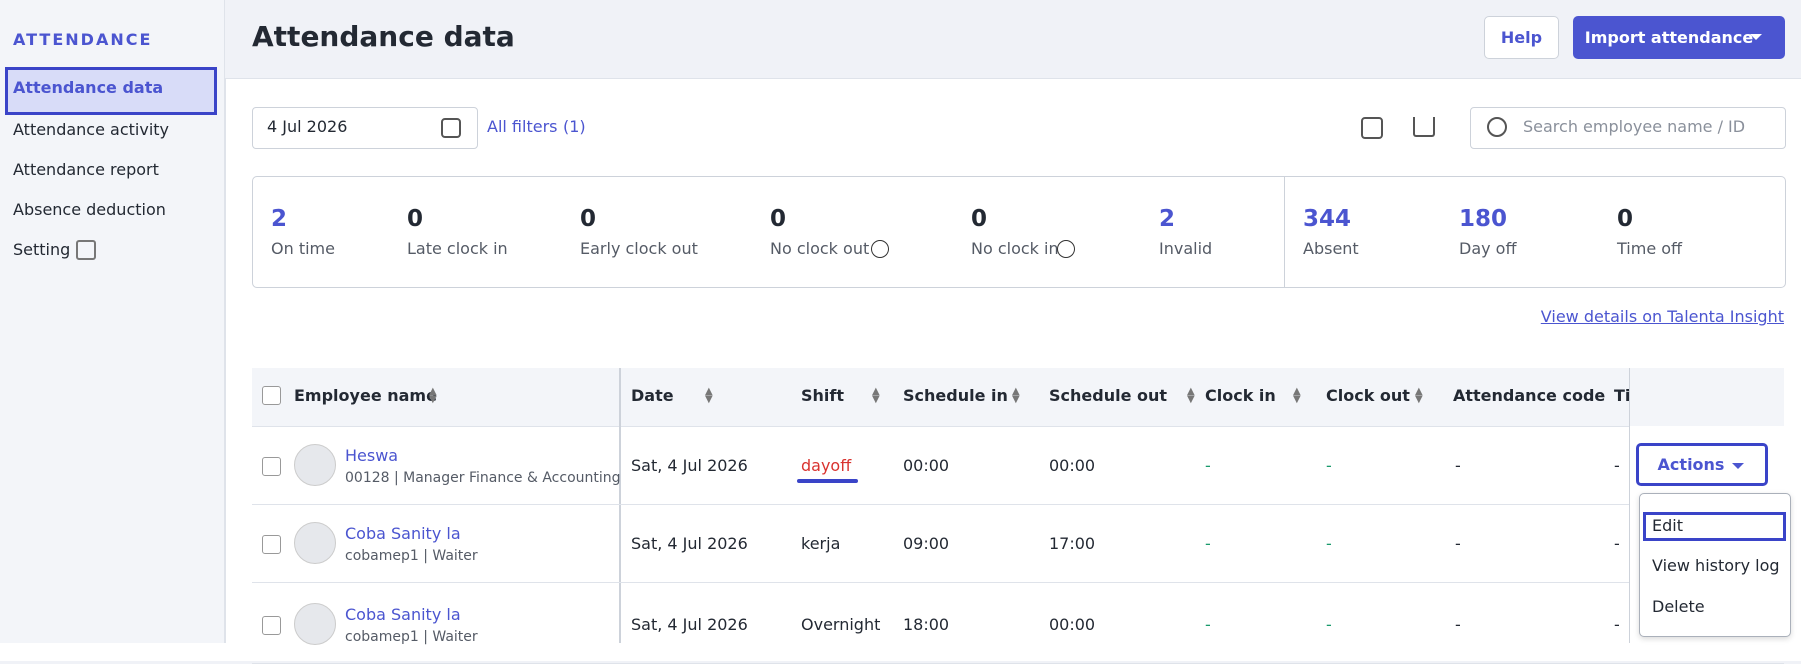 This screenshot has width=1801, height=664. What do you see at coordinates (1678, 606) in the screenshot?
I see `menu-item: Delete` at bounding box center [1678, 606].